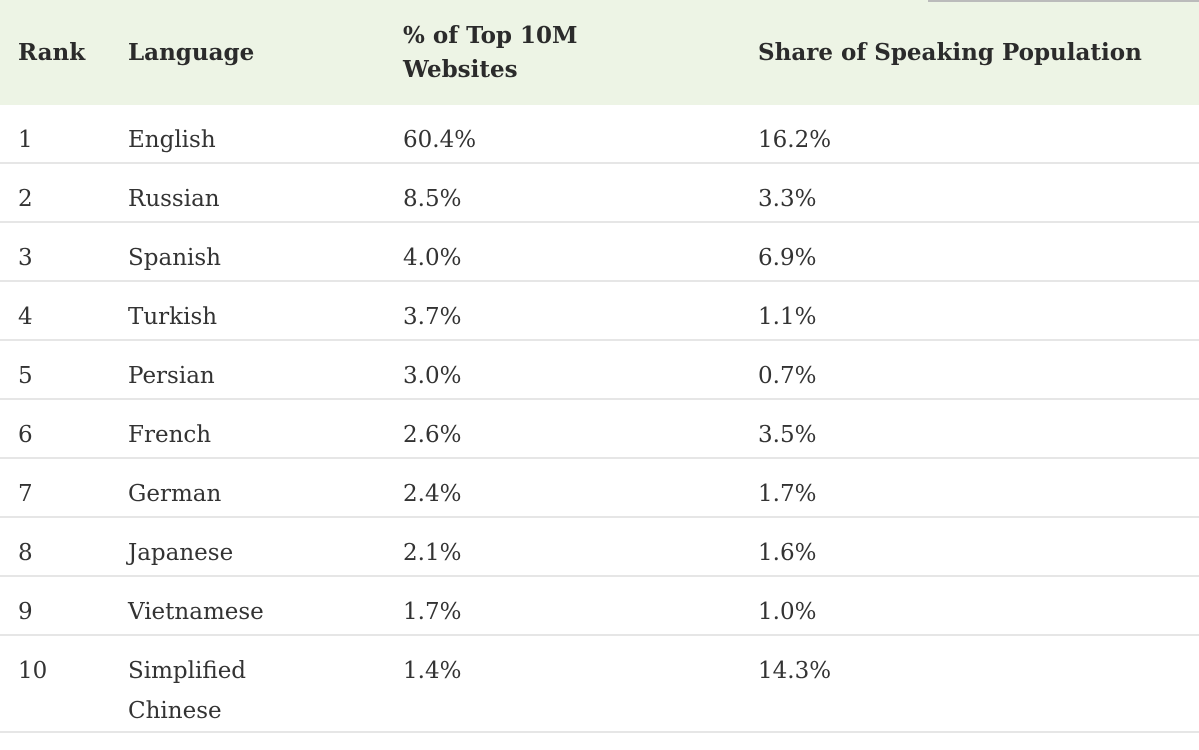 Image resolution: width=1199 pixels, height=750 pixels. I want to click on table-cell: 14.3%, so click(969, 684).